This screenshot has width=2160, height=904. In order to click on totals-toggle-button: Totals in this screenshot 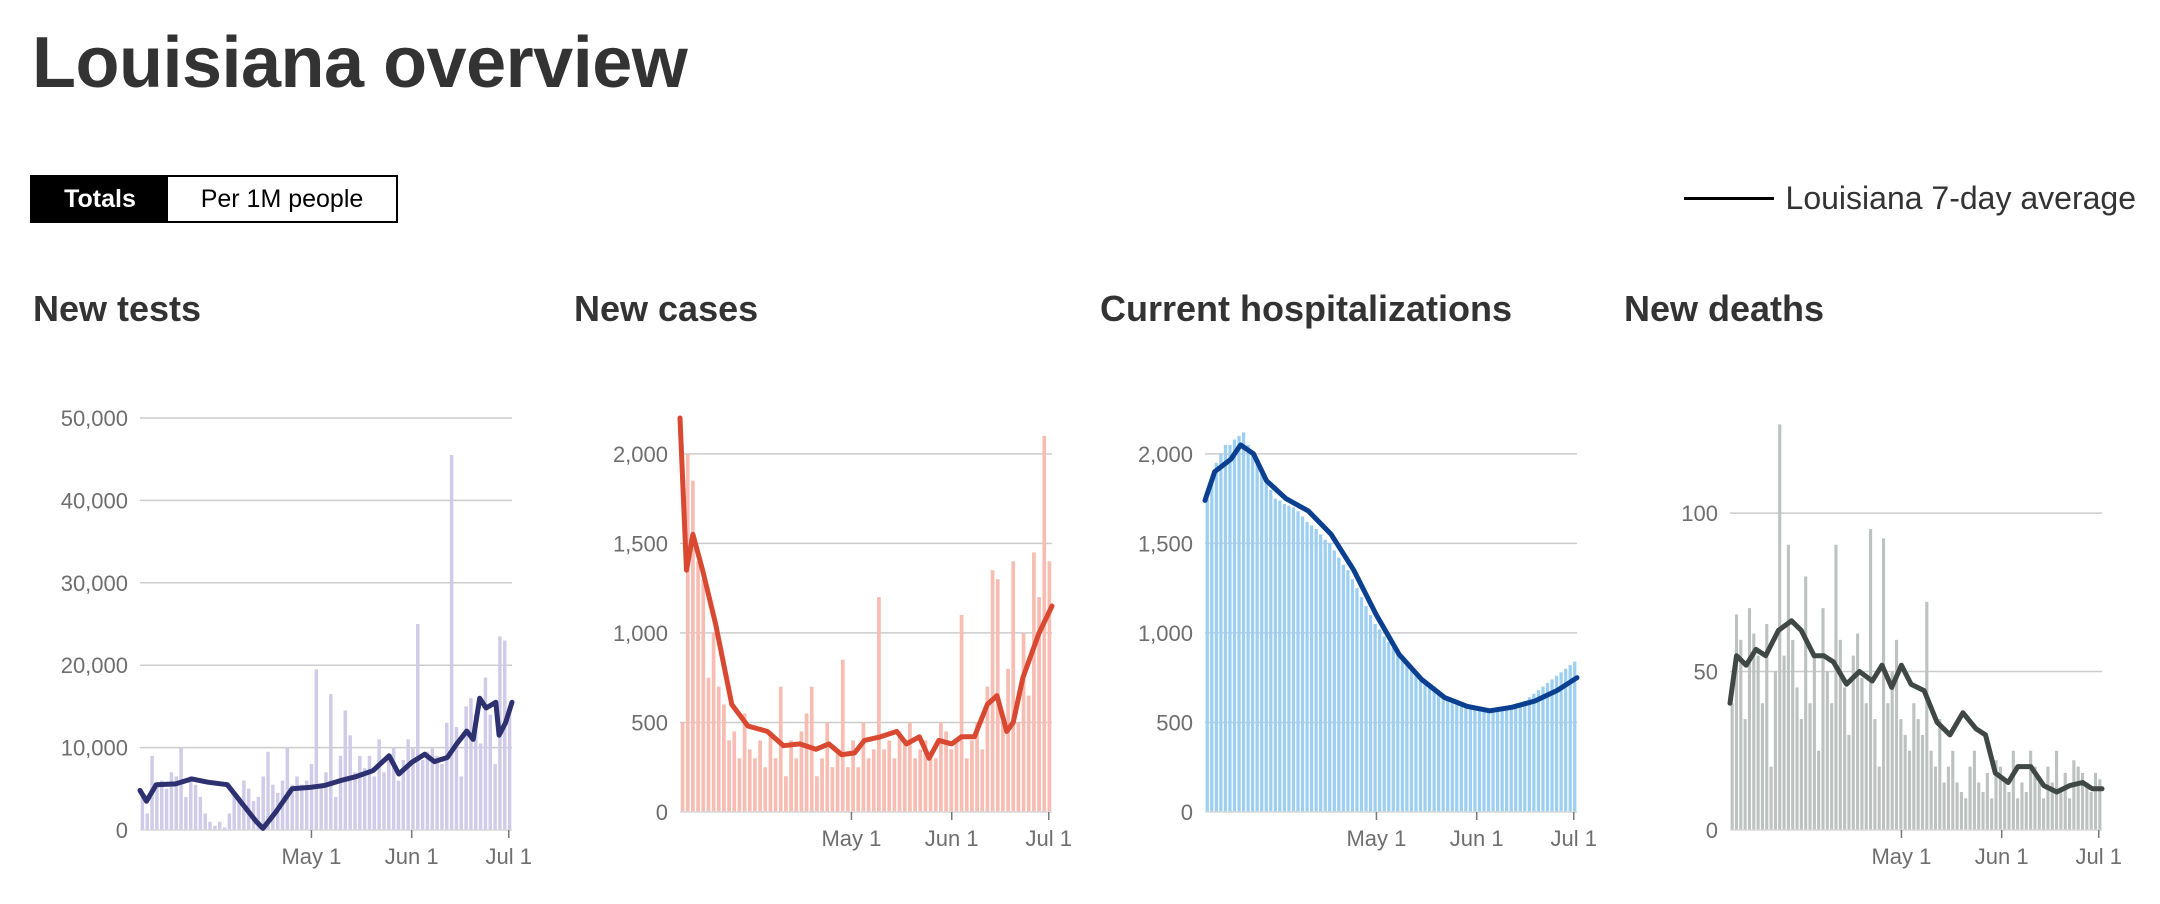, I will do `click(100, 199)`.